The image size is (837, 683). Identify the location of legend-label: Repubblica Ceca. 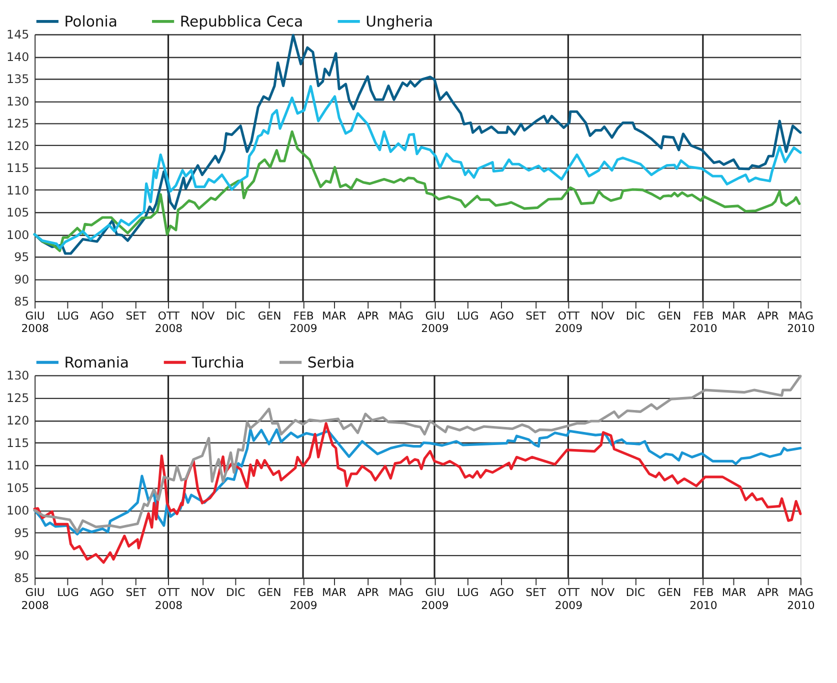
(242, 21).